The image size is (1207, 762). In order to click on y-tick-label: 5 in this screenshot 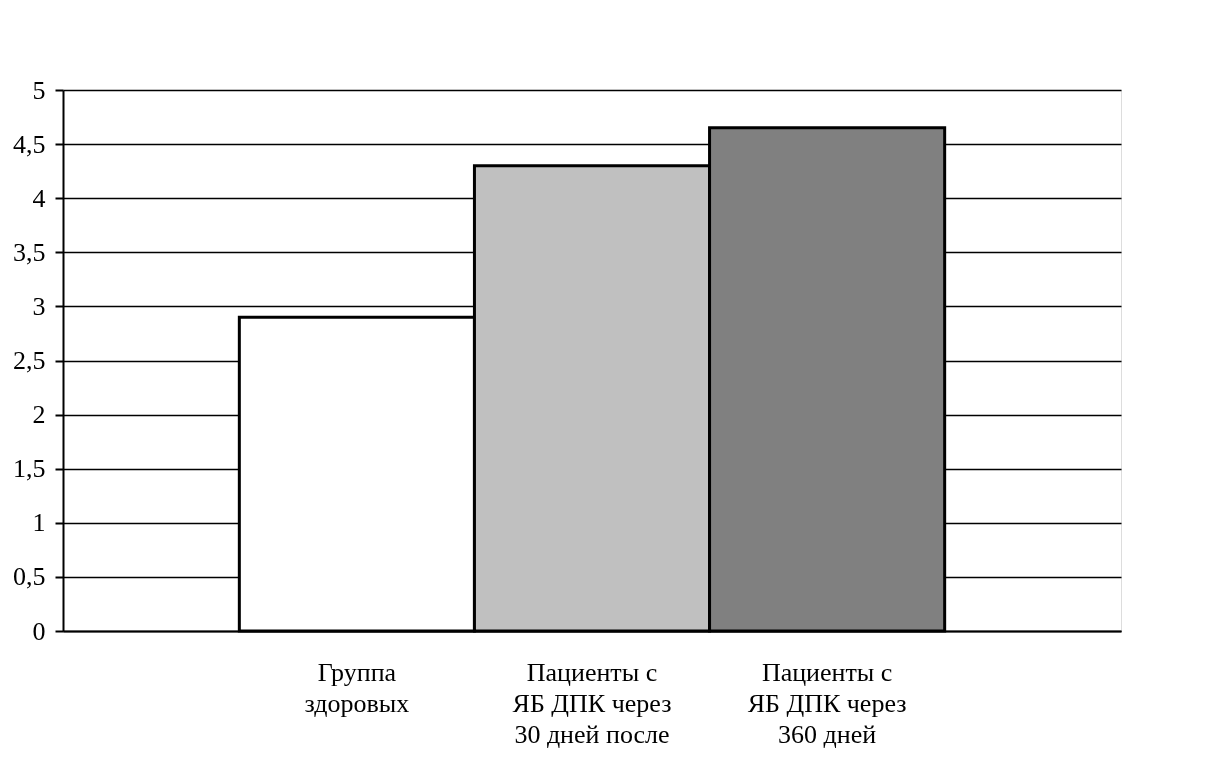, I will do `click(39, 90)`.